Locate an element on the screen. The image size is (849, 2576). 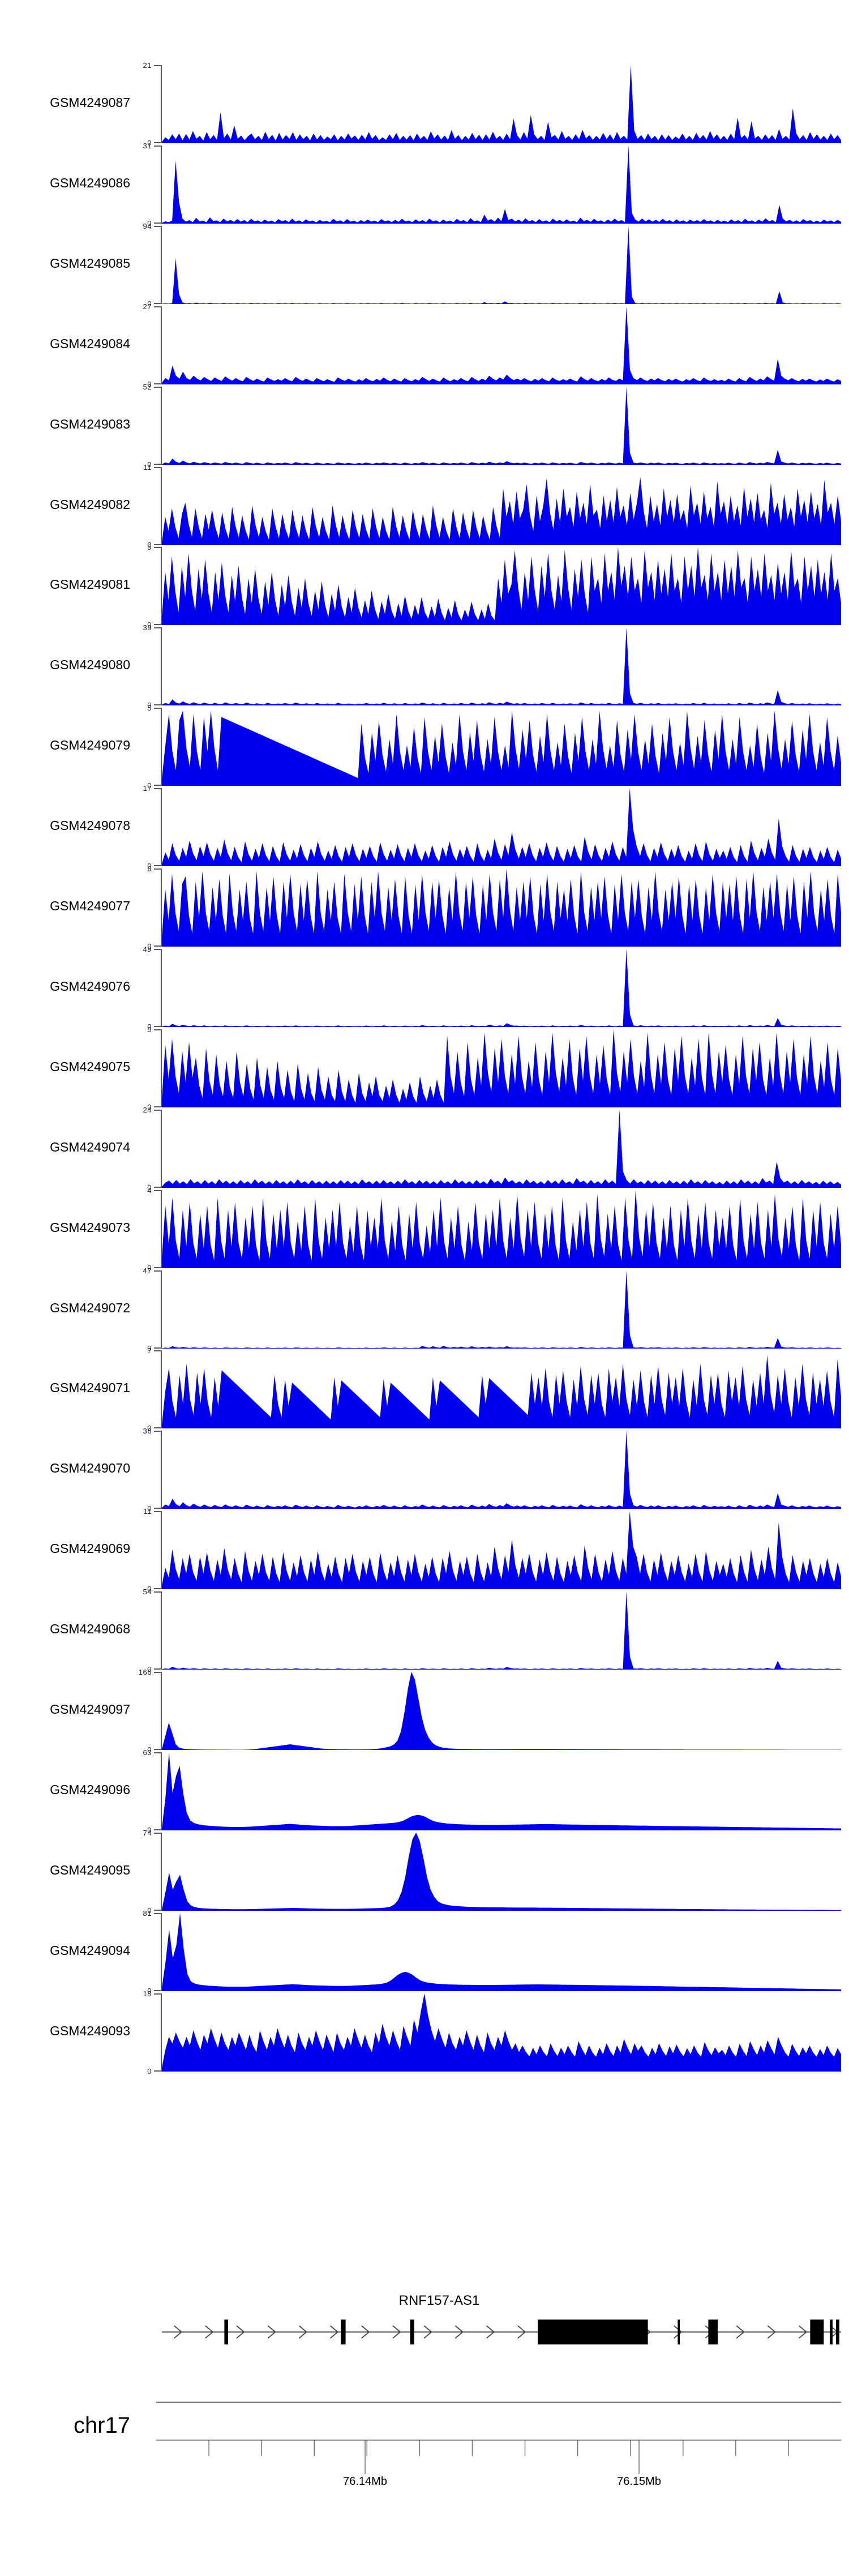
y-axis-max-value: 74 is located at coordinates (147, 1832).